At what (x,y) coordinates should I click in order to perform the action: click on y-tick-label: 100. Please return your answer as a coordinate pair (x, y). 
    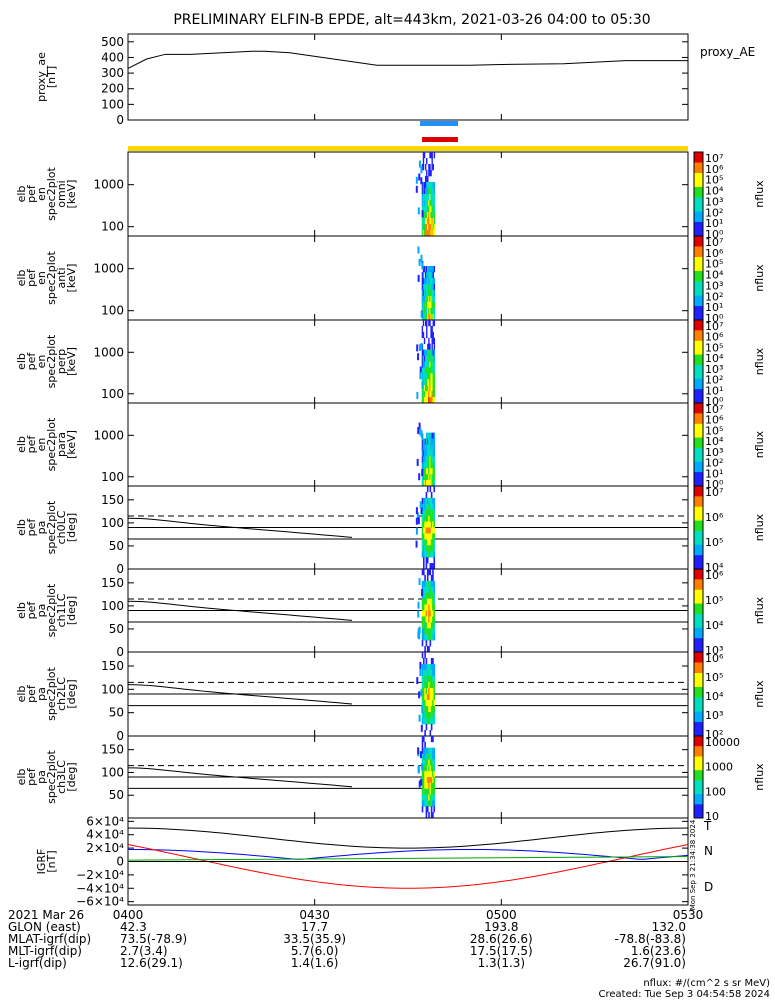
    Looking at the image, I should click on (112, 606).